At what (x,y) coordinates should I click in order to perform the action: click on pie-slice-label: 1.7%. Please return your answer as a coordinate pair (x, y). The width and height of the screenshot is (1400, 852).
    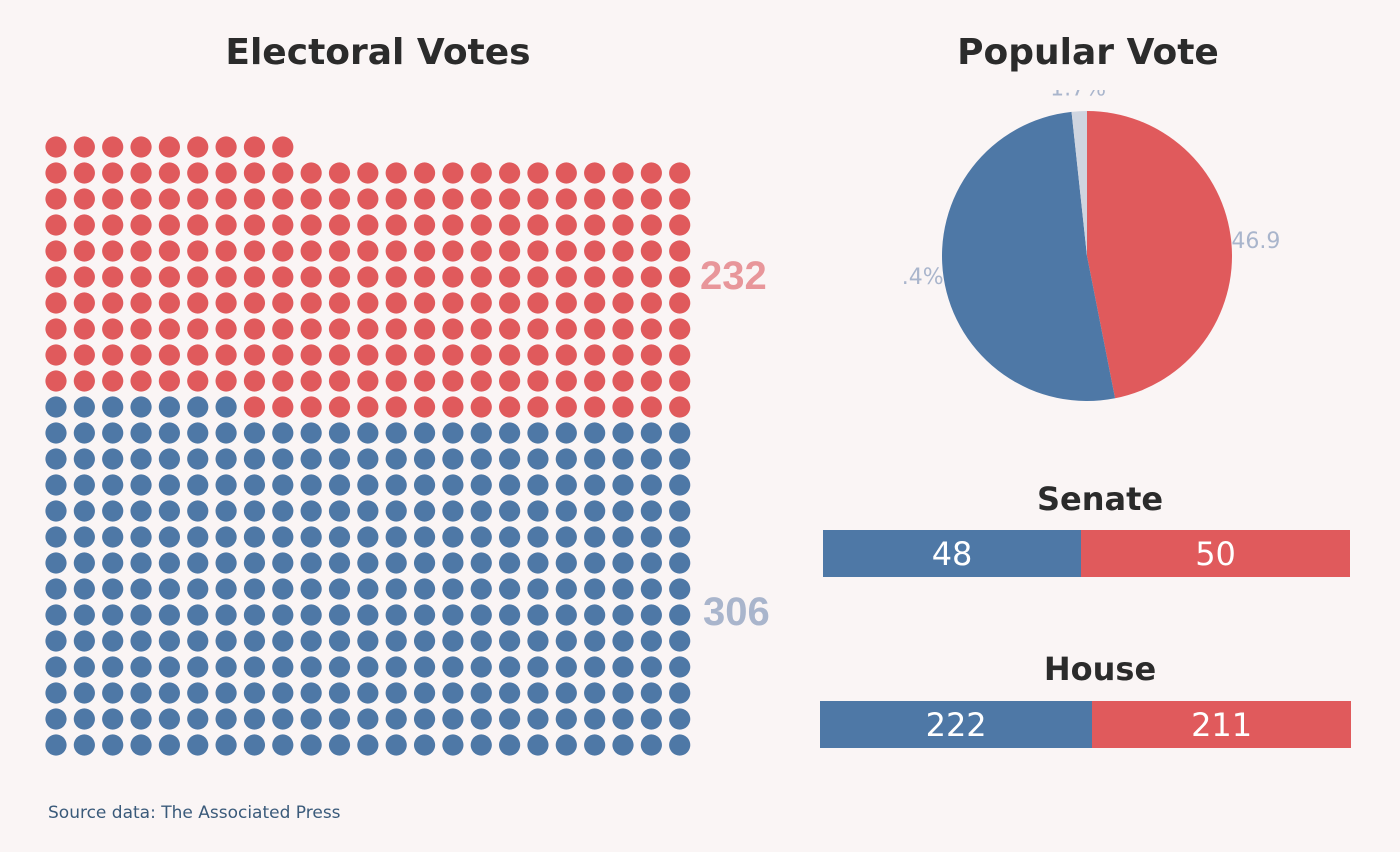
    Looking at the image, I should click on (1078, 95).